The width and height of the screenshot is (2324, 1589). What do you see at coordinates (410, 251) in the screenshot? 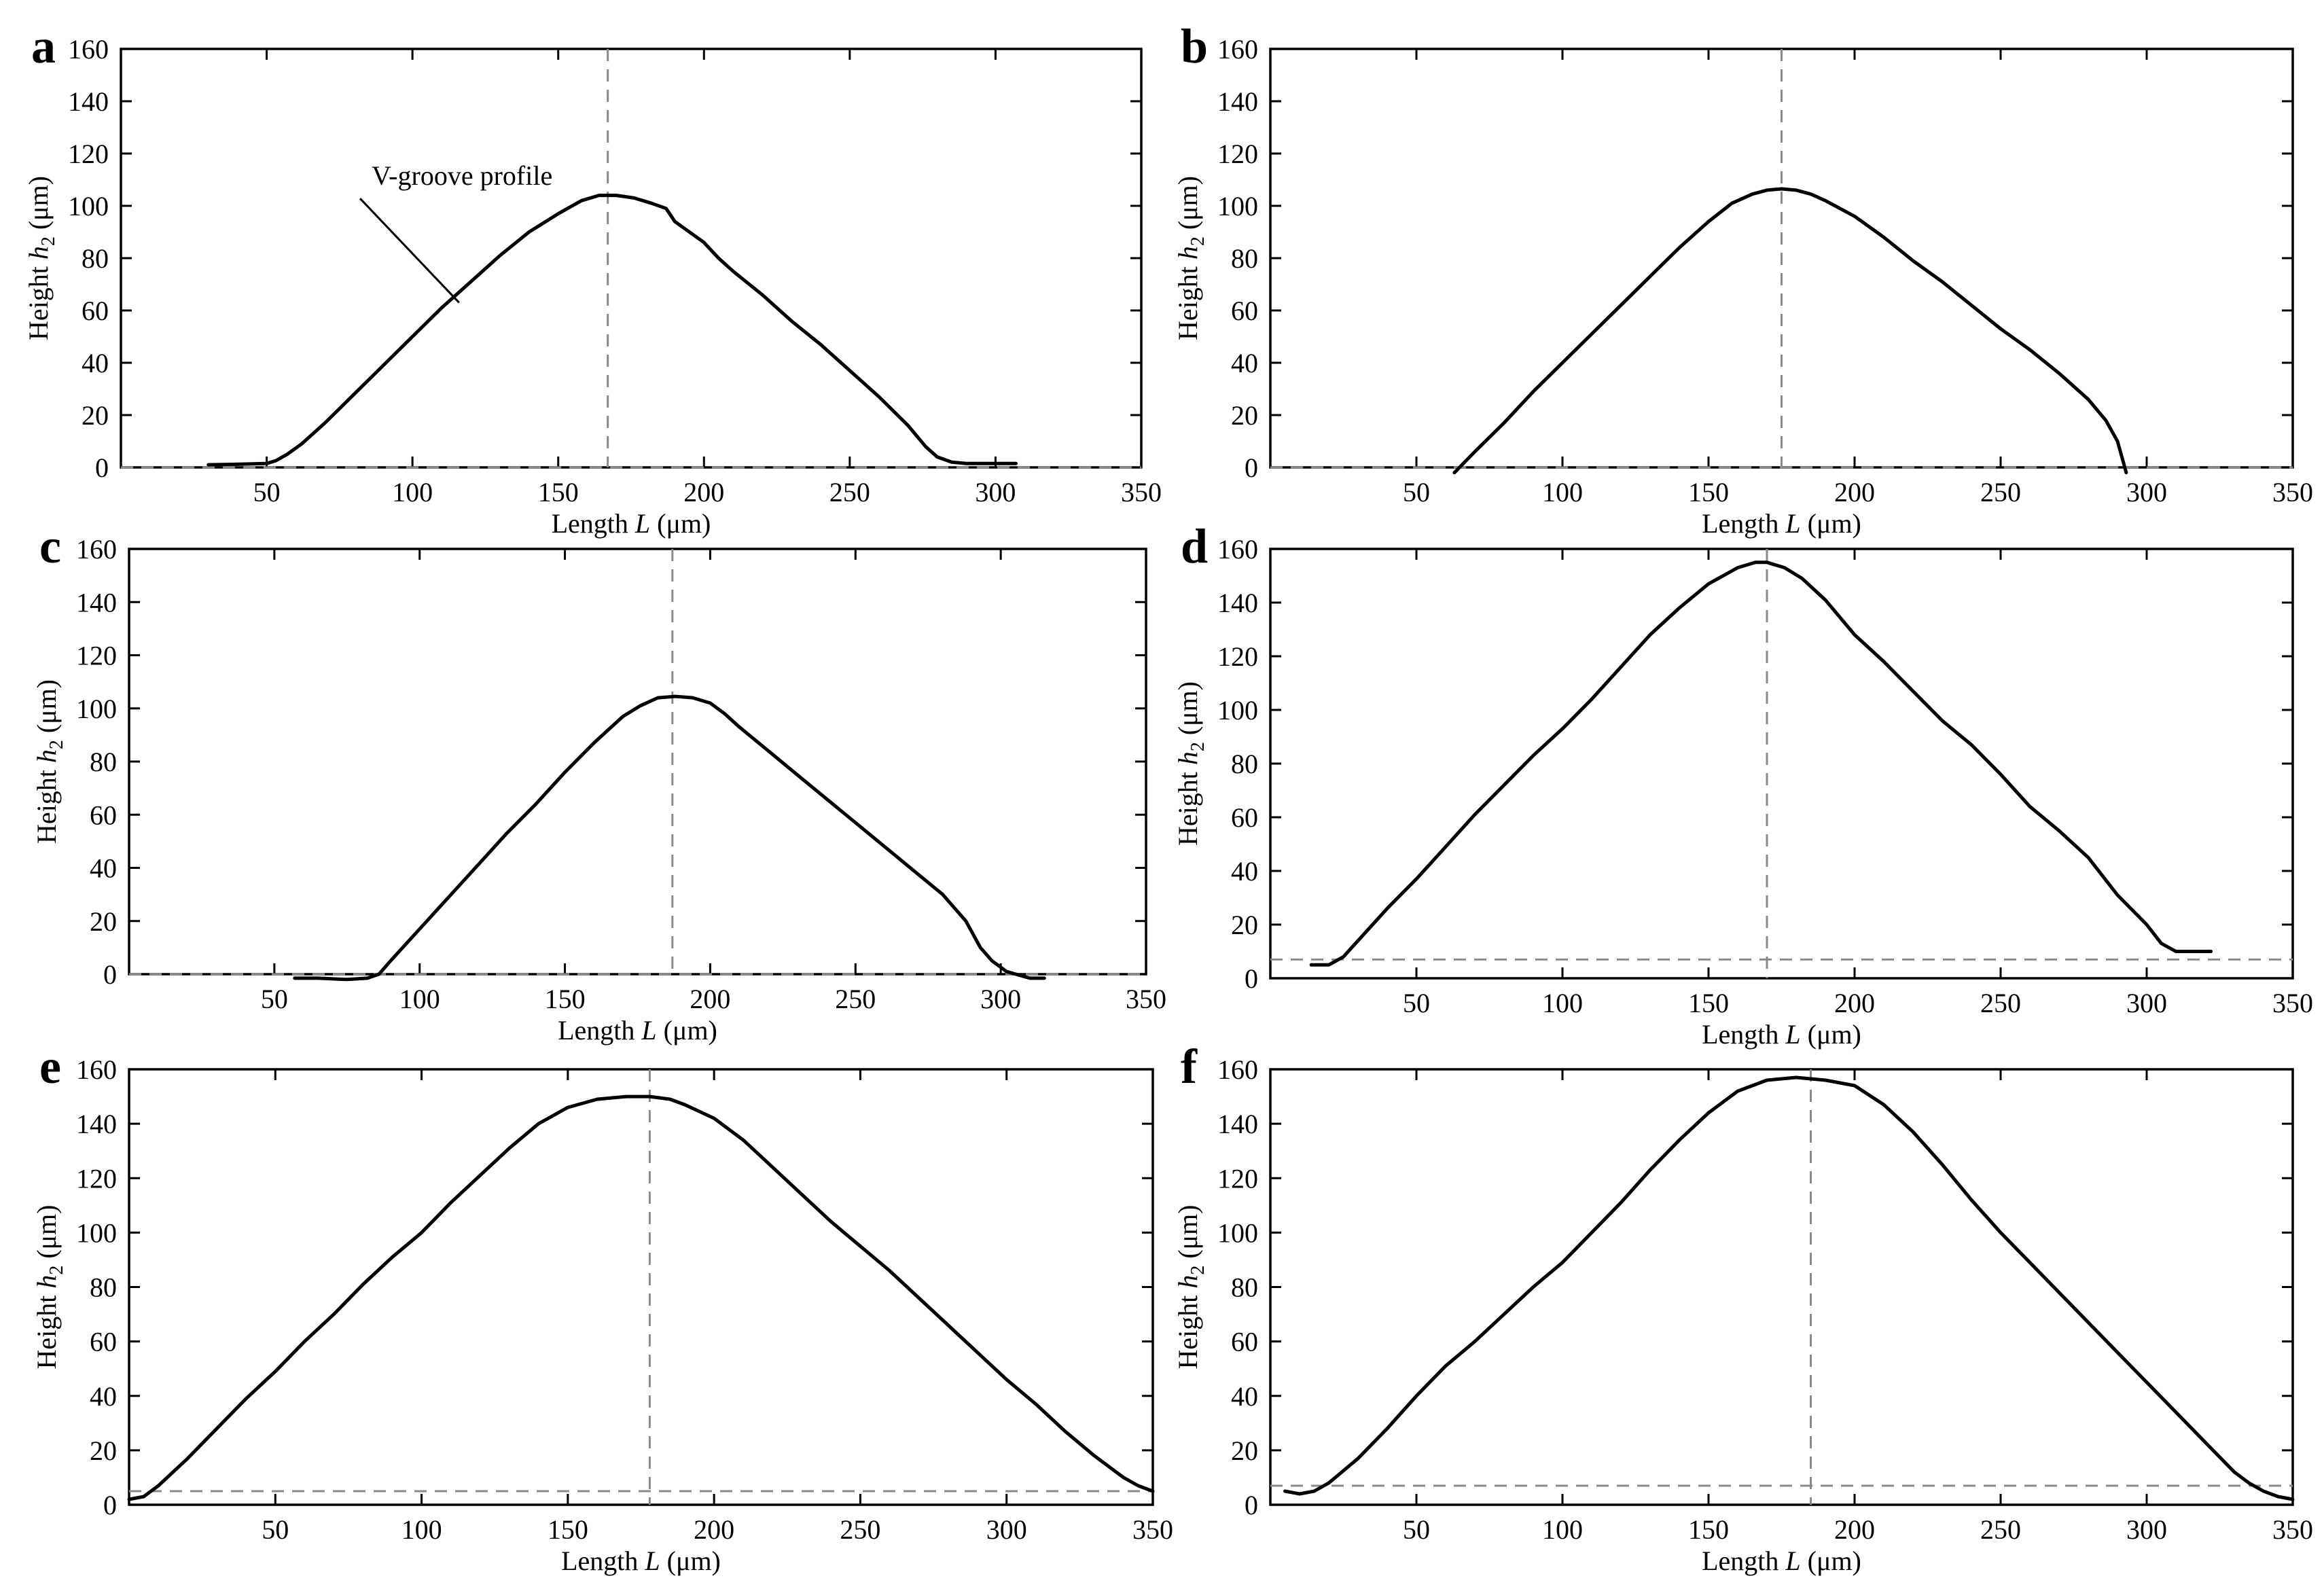
I see `annotation-pointer` at bounding box center [410, 251].